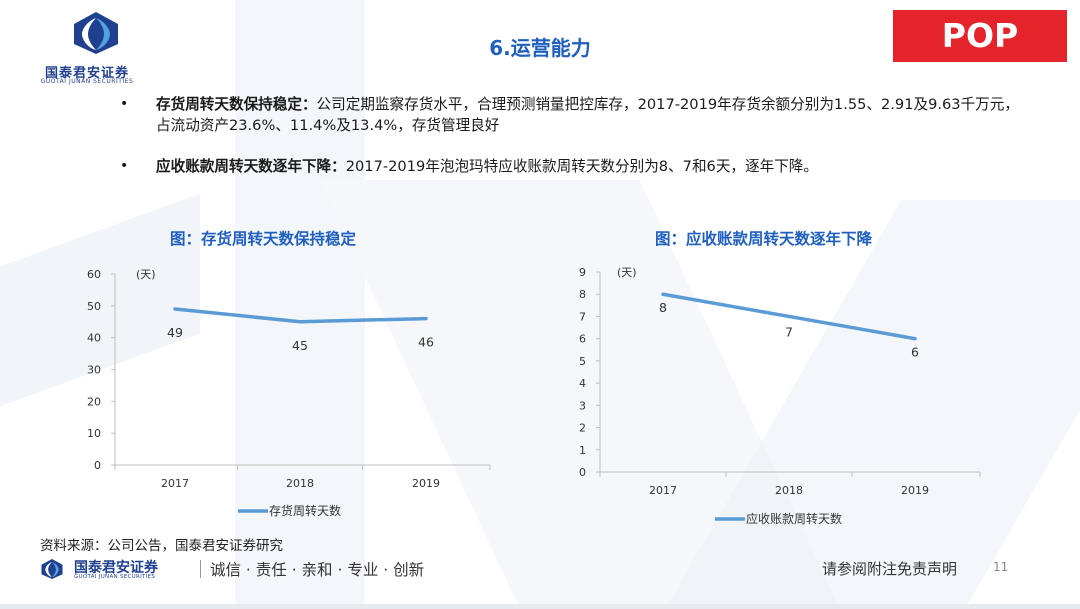 Image resolution: width=1080 pixels, height=609 pixels. Describe the element at coordinates (300, 345) in the screenshot. I see `data-label: 45` at that location.